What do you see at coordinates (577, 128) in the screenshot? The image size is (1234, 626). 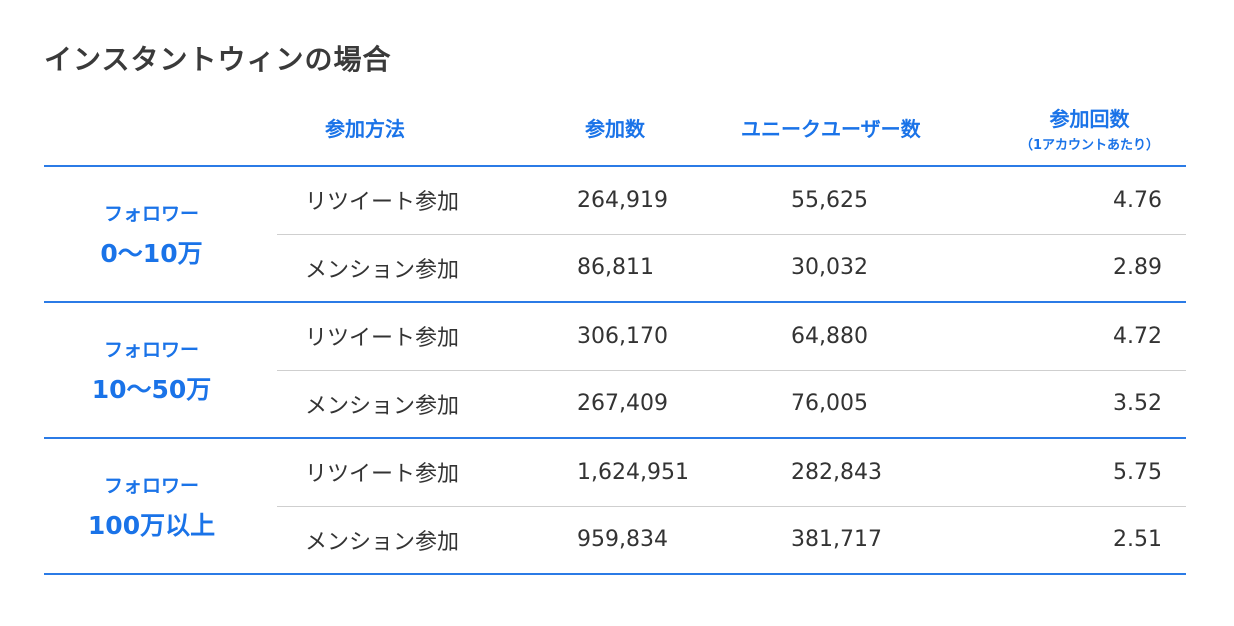 I see `header-participation-count: 参加数` at bounding box center [577, 128].